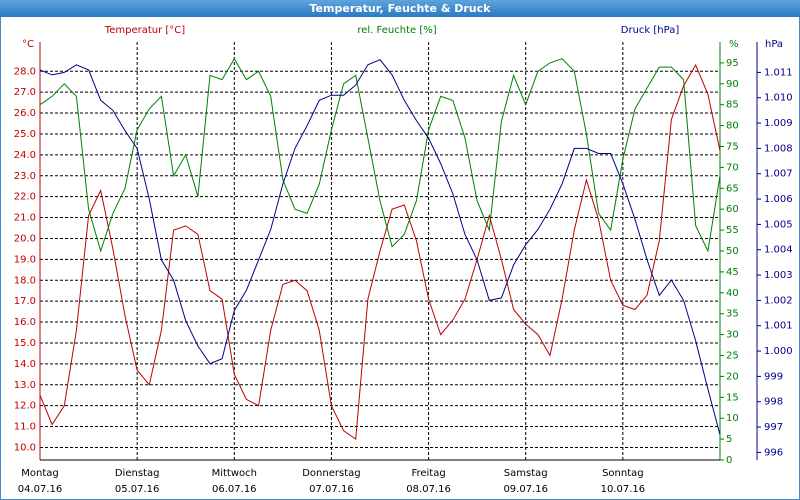 Image resolution: width=800 pixels, height=500 pixels. Describe the element at coordinates (773, 402) in the screenshot. I see `y3-tick-label: 998` at that location.